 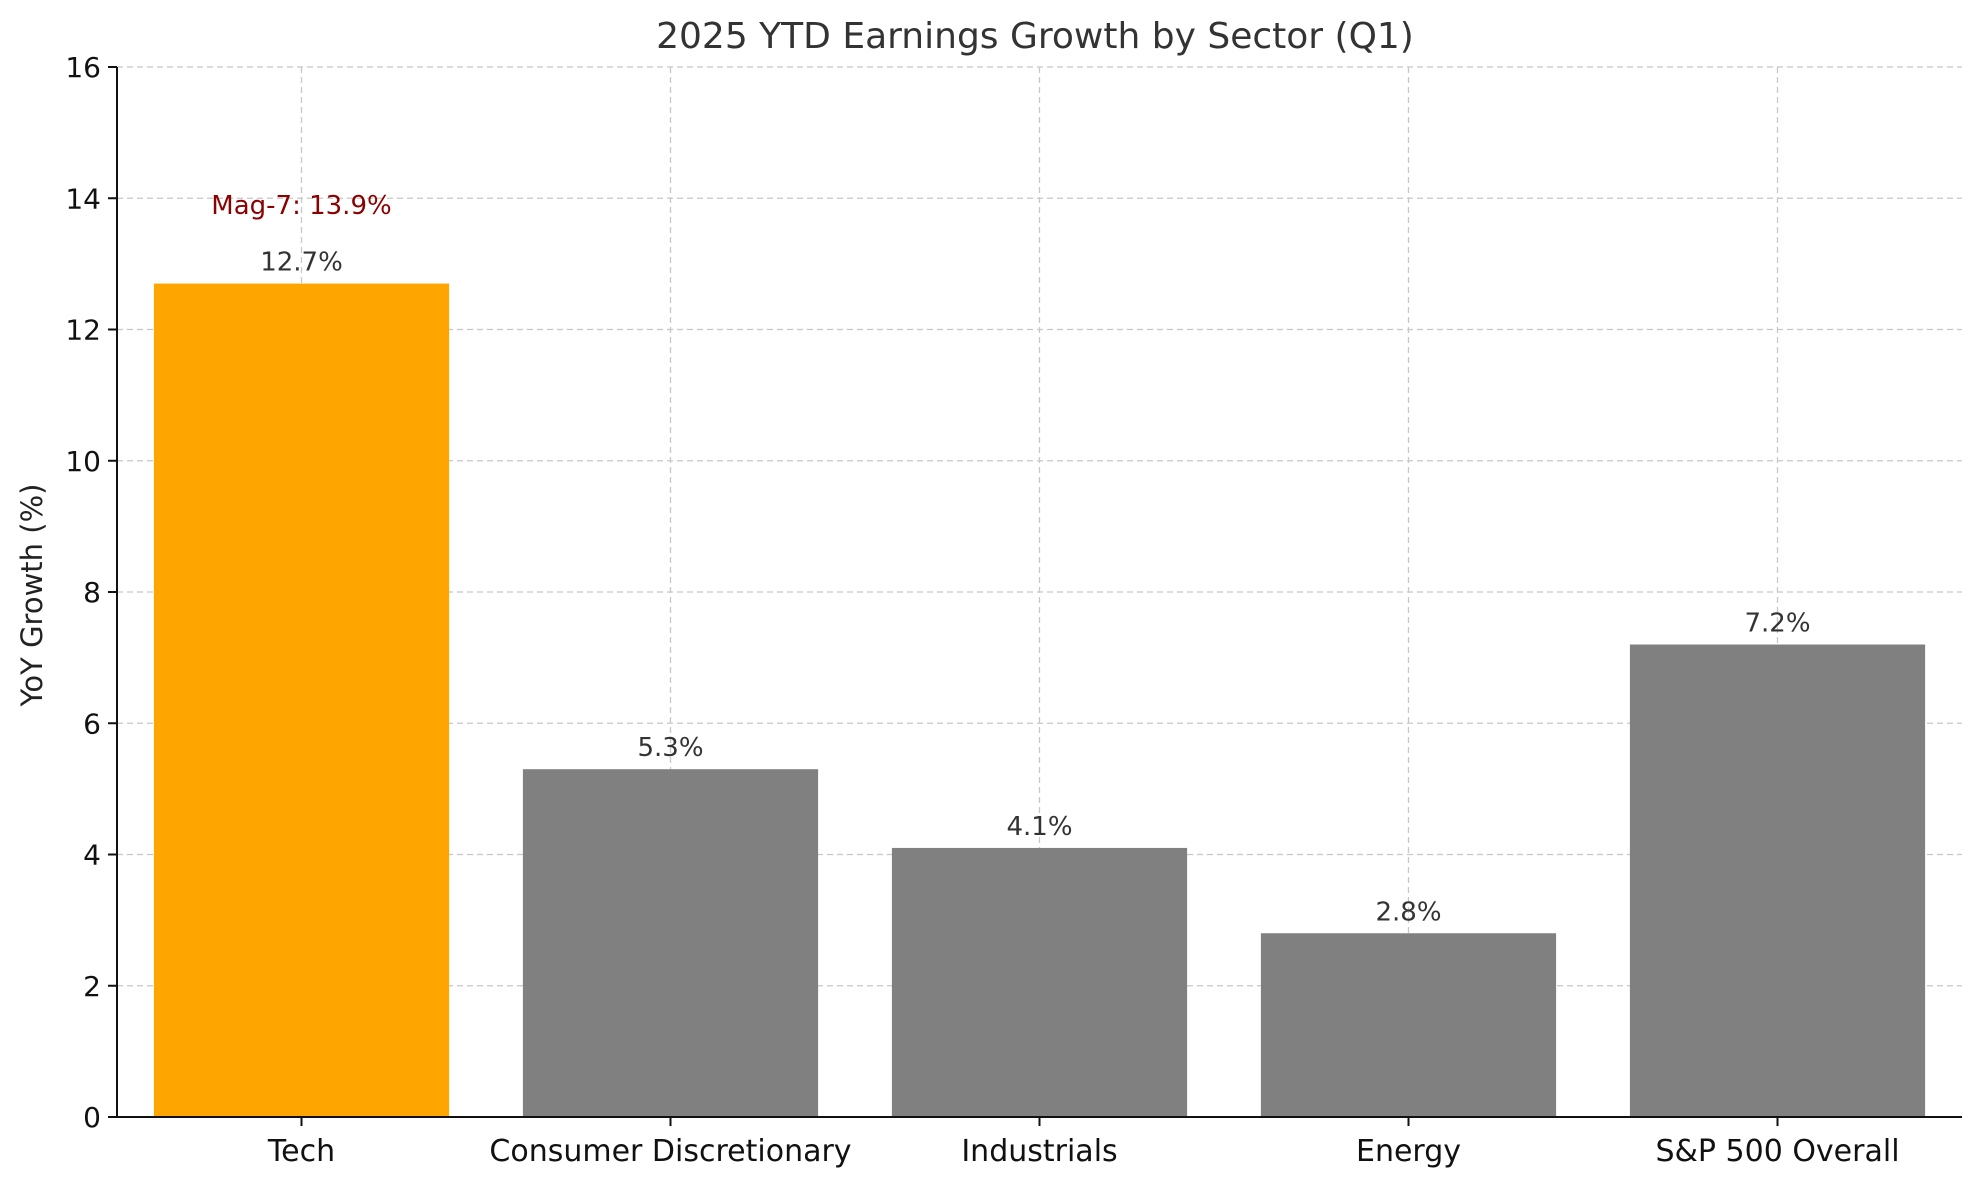 What do you see at coordinates (301, 206) in the screenshot?
I see `annotation-label: Mag-7: 13.9%` at bounding box center [301, 206].